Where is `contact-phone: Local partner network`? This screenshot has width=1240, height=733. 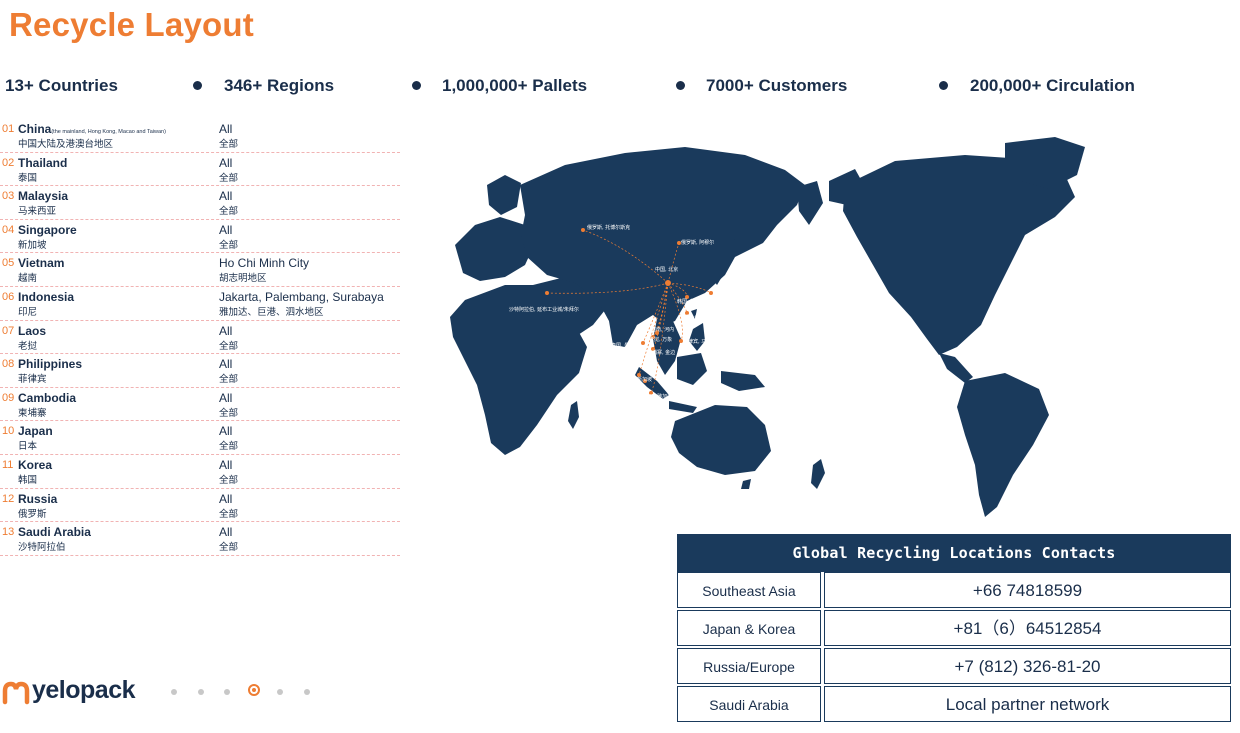 contact-phone: Local partner network is located at coordinates (1027, 704).